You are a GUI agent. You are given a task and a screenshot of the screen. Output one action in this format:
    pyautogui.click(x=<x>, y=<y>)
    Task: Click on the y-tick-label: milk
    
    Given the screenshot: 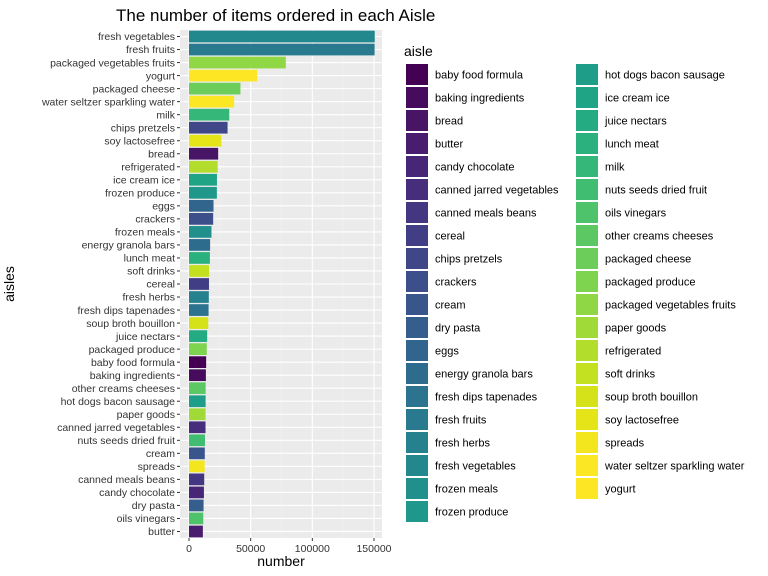 What is the action you would take?
    pyautogui.click(x=165, y=115)
    